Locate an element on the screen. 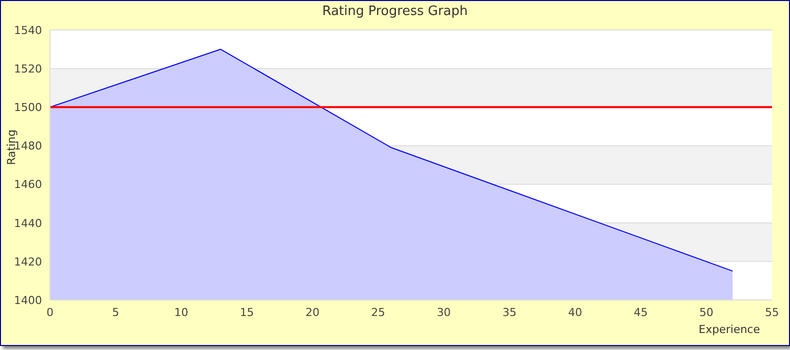 Image resolution: width=790 pixels, height=350 pixels. x-tick-label: 15 is located at coordinates (247, 312).